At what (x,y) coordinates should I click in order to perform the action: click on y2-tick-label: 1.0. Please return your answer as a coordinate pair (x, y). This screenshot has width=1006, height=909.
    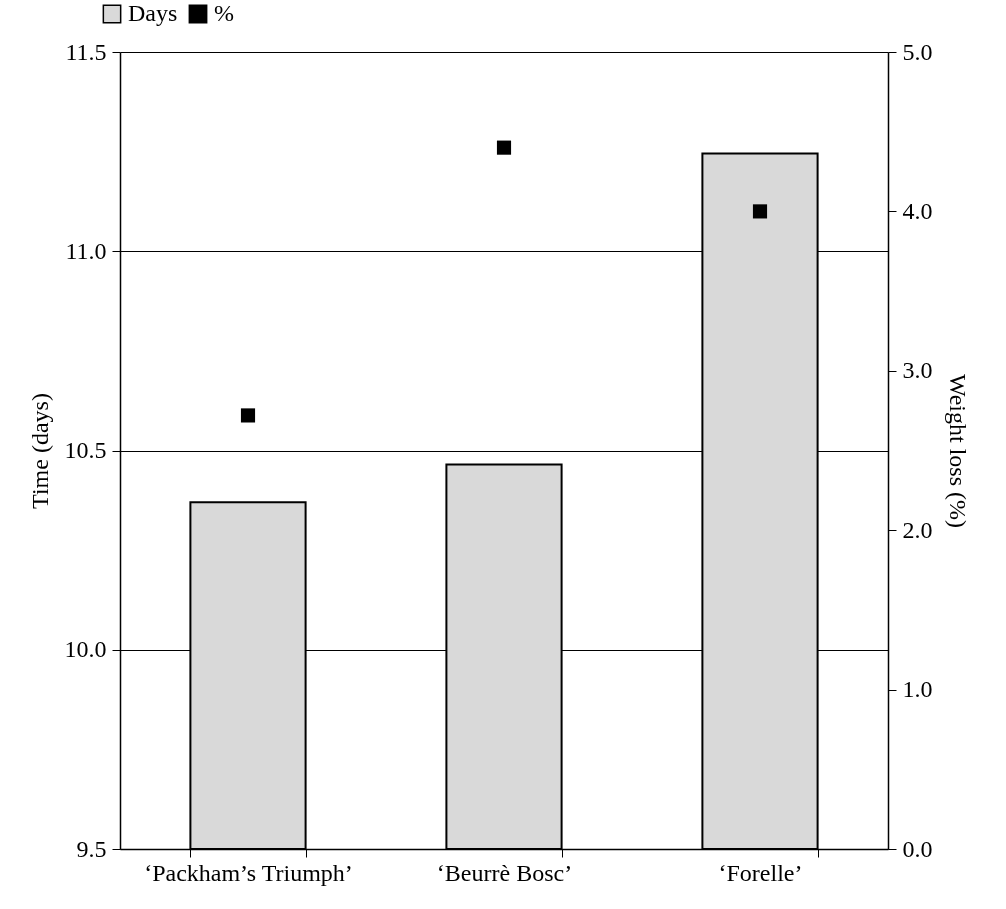
    Looking at the image, I should click on (917, 689).